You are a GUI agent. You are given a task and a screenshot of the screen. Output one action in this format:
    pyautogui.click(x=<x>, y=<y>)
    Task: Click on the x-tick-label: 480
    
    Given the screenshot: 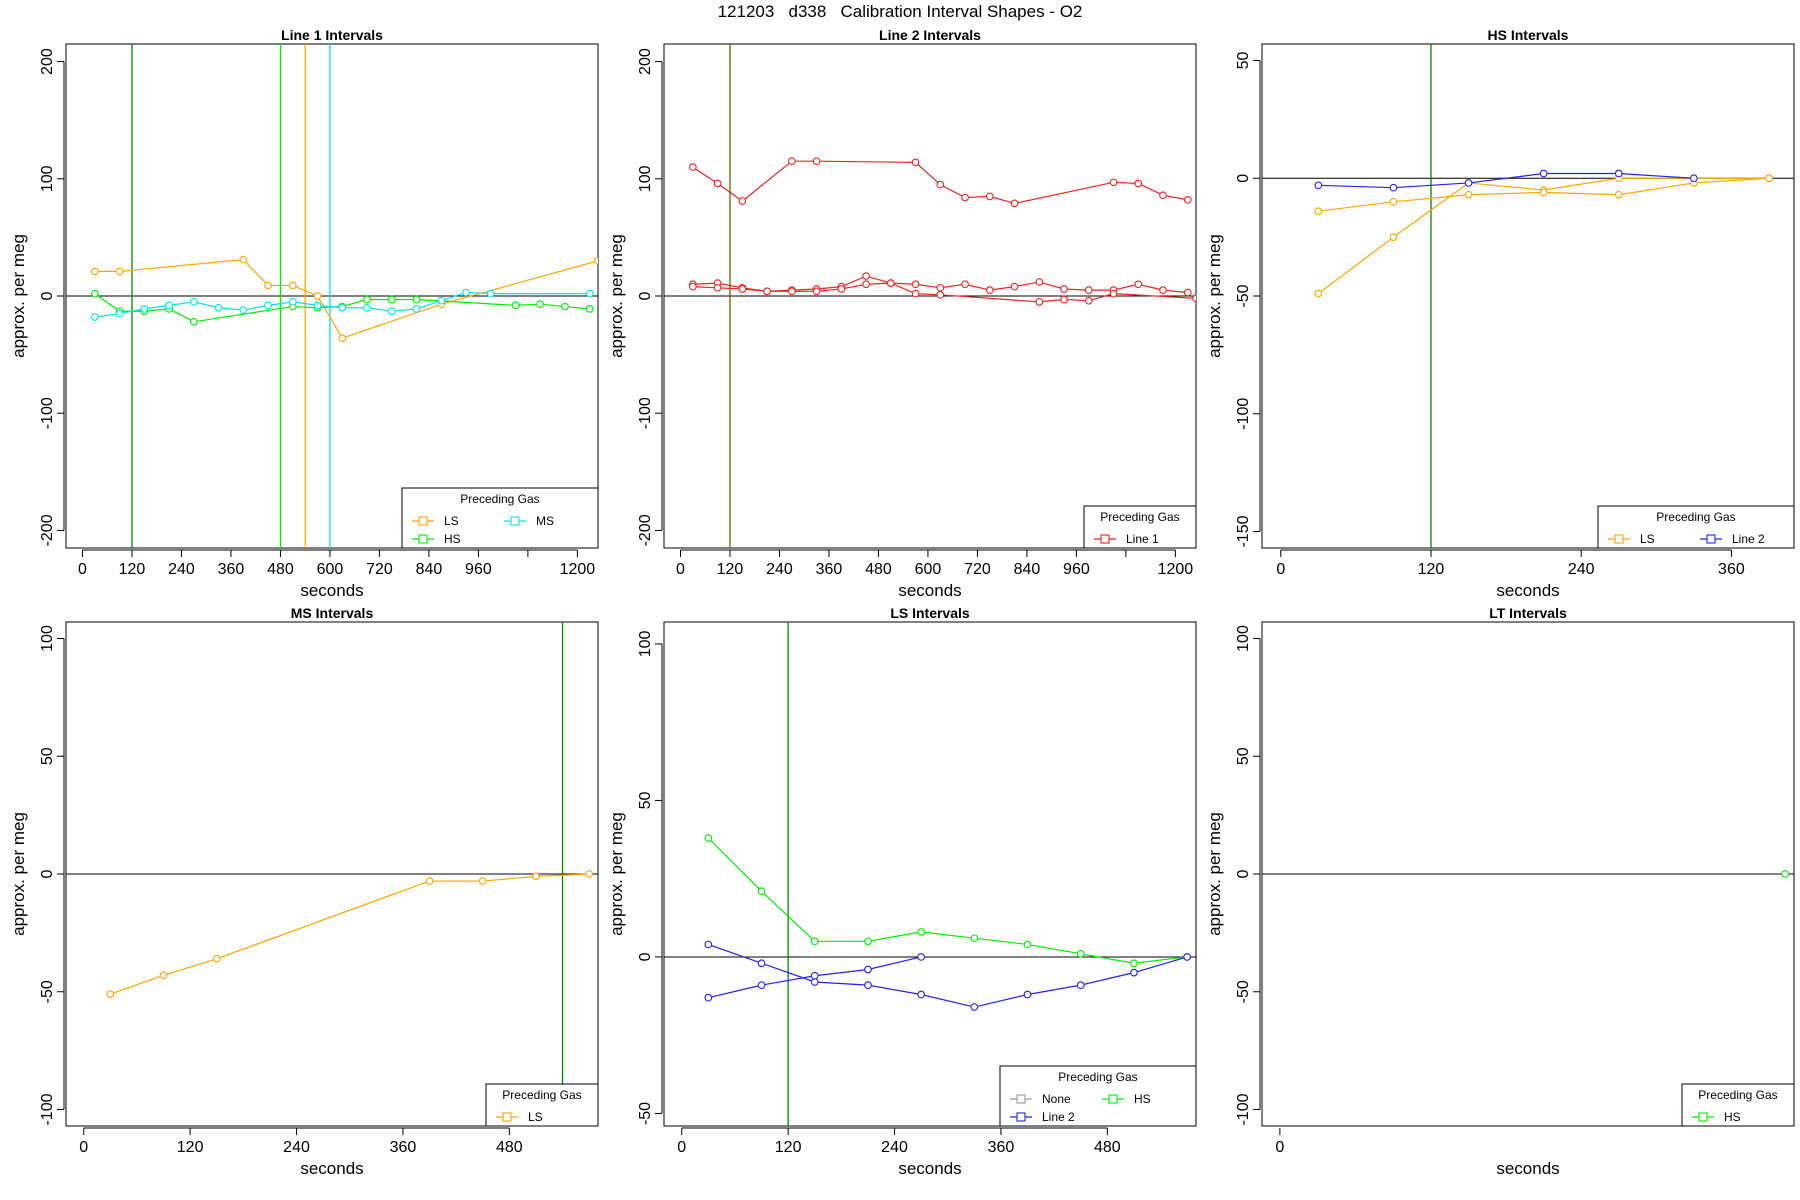 What is the action you would take?
    pyautogui.click(x=878, y=569)
    